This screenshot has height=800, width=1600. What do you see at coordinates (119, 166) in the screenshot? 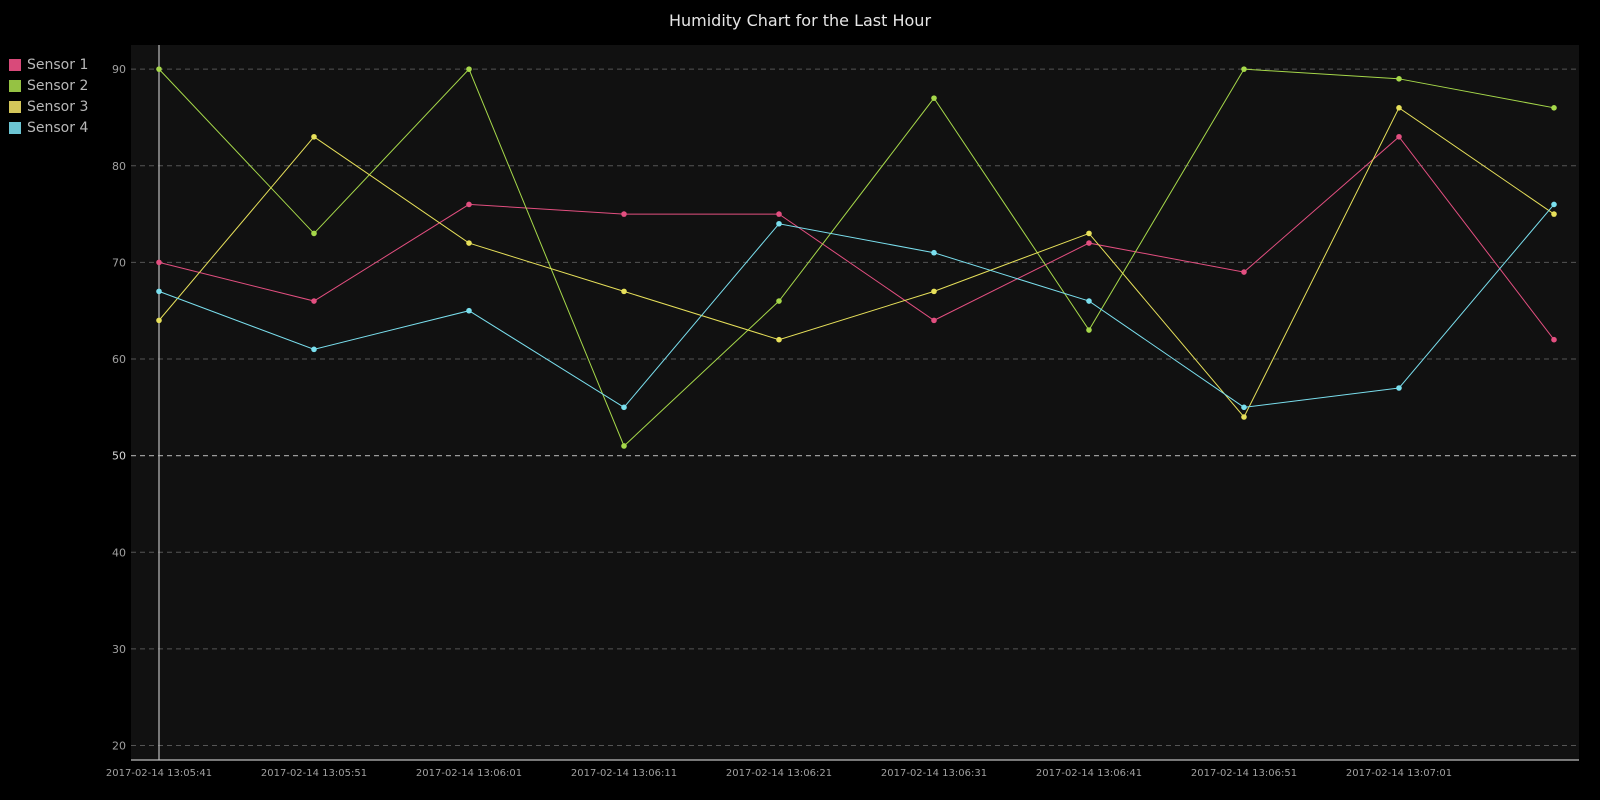
I see `y-tick-label: 80` at bounding box center [119, 166].